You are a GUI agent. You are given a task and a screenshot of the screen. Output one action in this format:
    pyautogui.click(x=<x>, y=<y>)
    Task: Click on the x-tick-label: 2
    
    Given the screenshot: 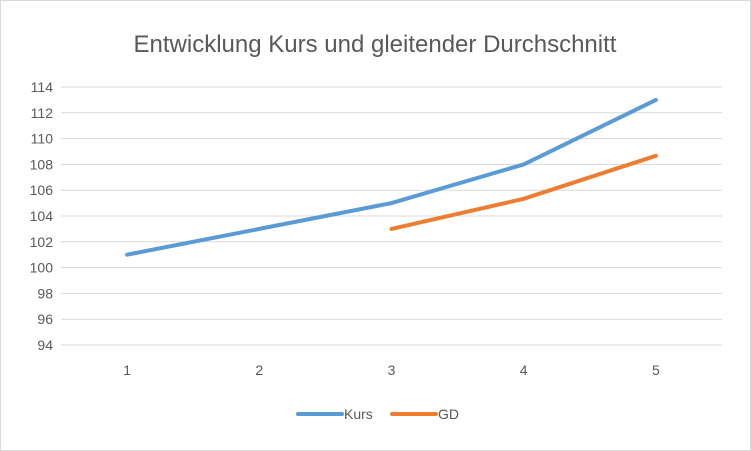 What is the action you would take?
    pyautogui.click(x=259, y=370)
    